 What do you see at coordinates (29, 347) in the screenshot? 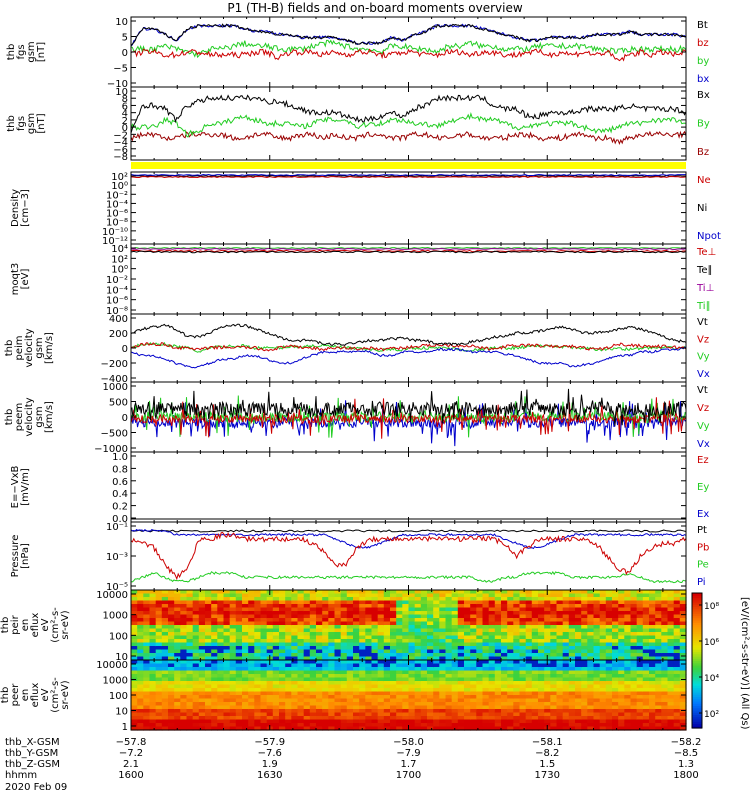
I see `y-axis-label-line: velocity` at bounding box center [29, 347].